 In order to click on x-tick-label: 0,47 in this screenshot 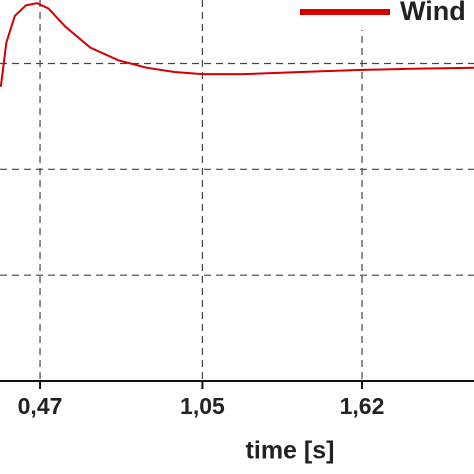, I will do `click(40, 406)`.